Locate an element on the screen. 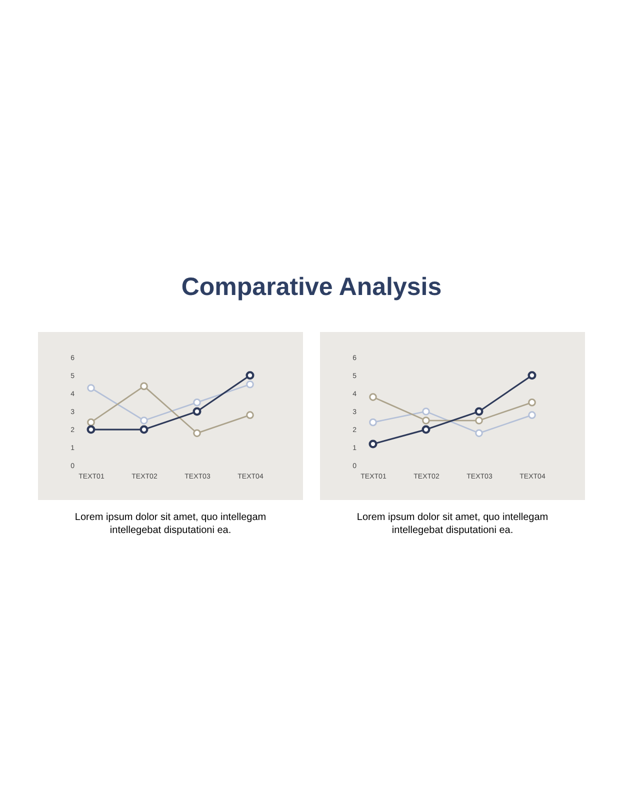  chart-title: Comparative Analysis is located at coordinates (311, 287).